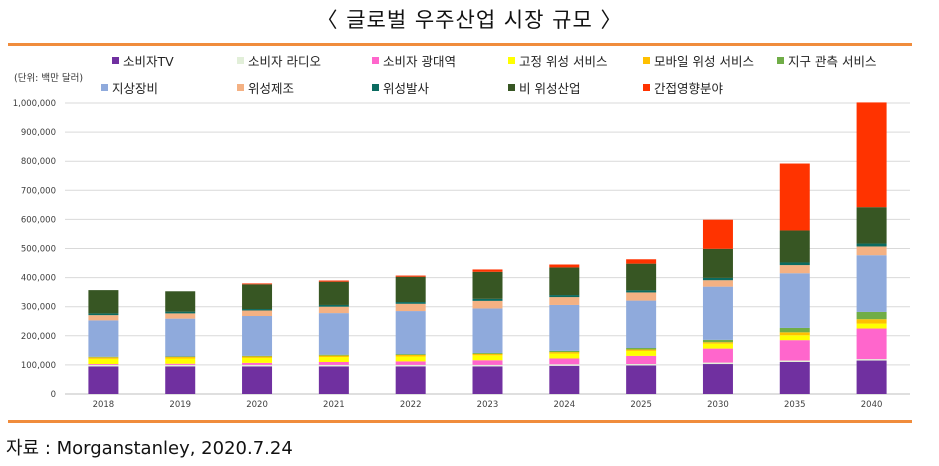 Image resolution: width=939 pixels, height=466 pixels. Describe the element at coordinates (718, 405) in the screenshot. I see `x-tick-label: 2030` at that location.